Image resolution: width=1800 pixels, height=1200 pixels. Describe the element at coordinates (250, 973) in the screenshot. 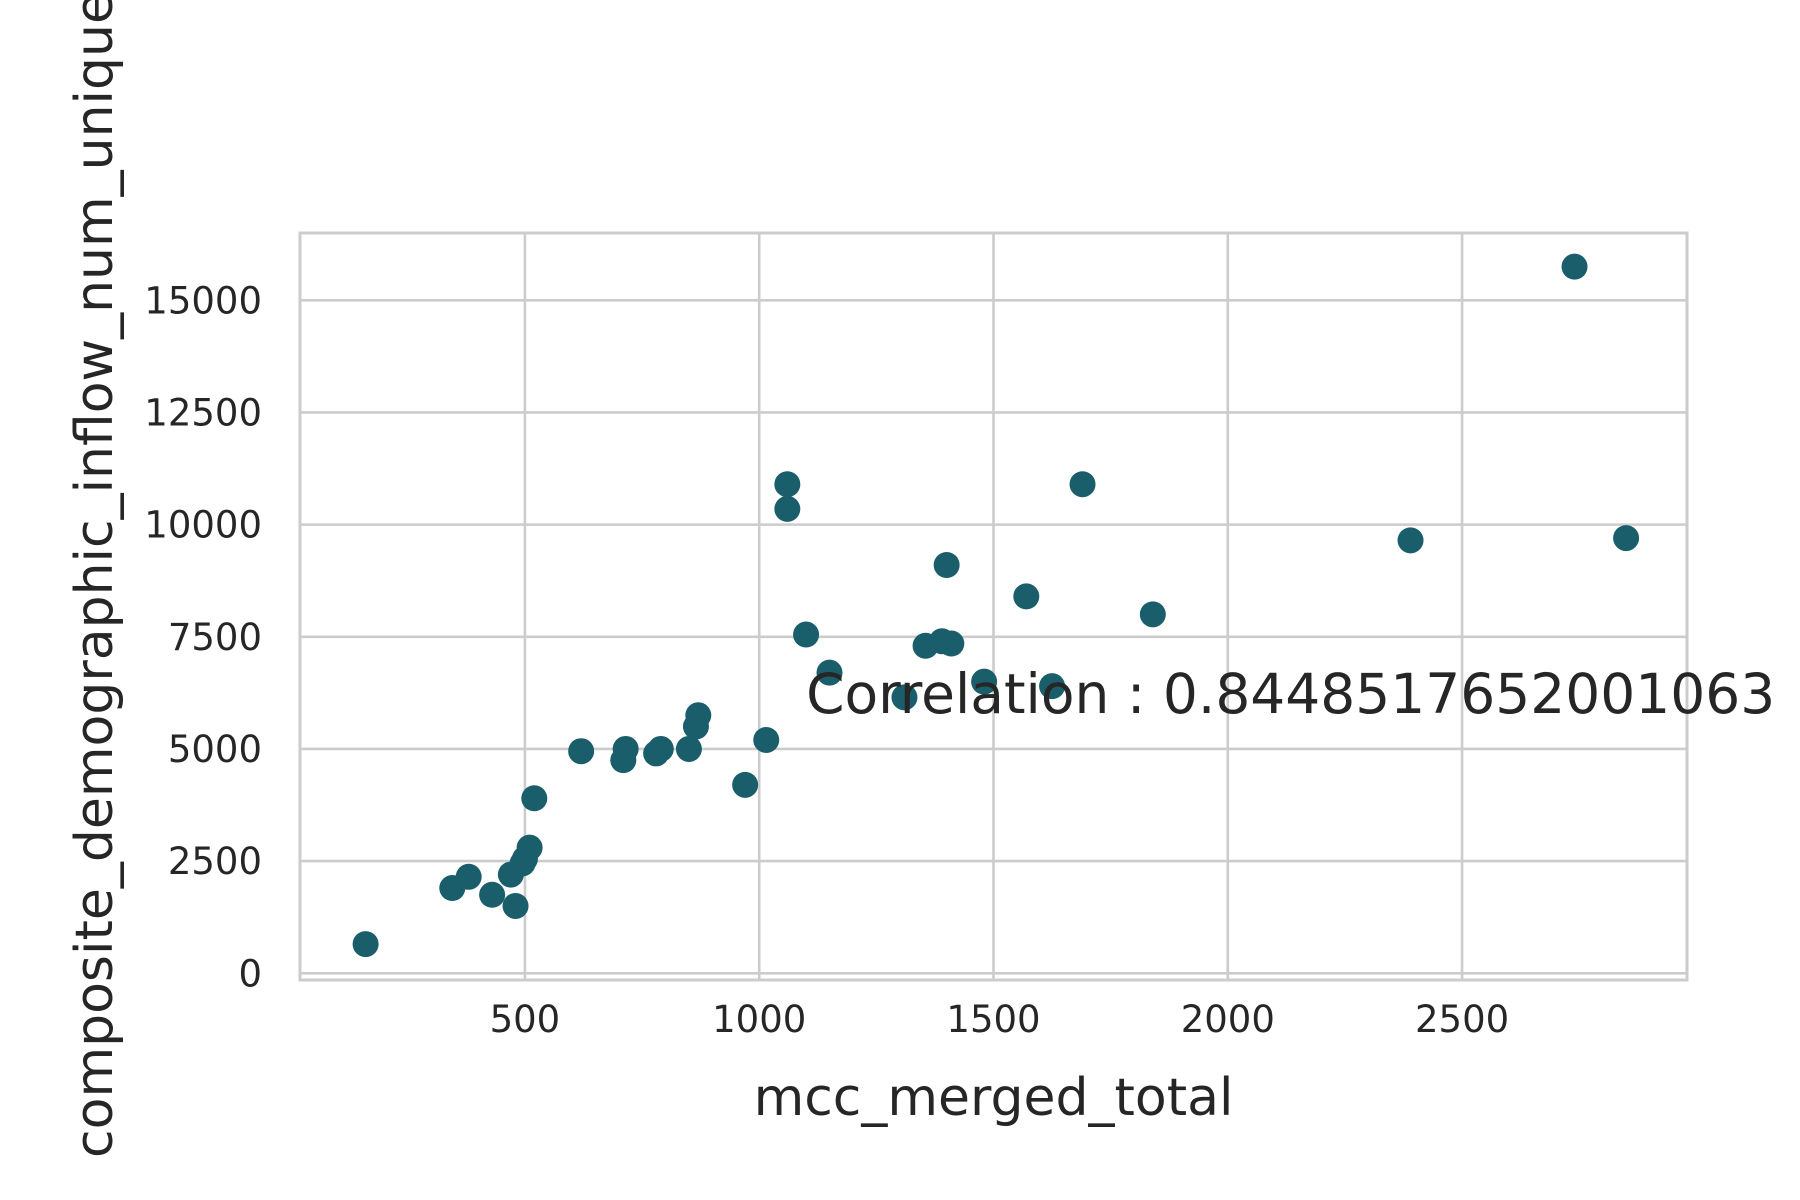

I see `y-tick-label: 0` at that location.